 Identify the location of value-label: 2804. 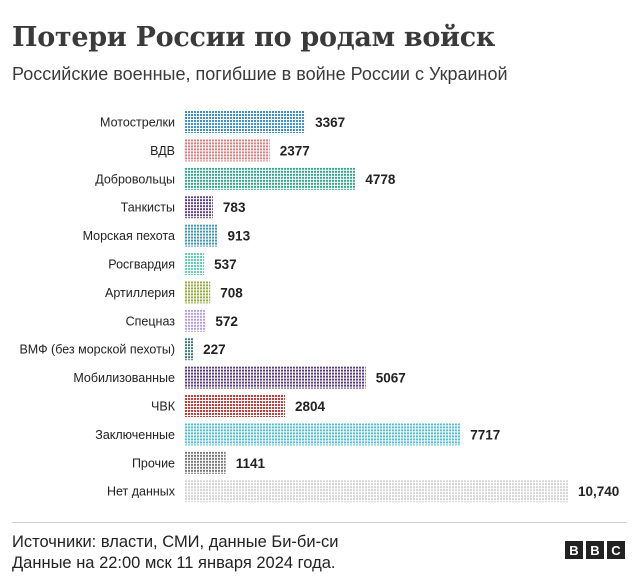
(310, 406).